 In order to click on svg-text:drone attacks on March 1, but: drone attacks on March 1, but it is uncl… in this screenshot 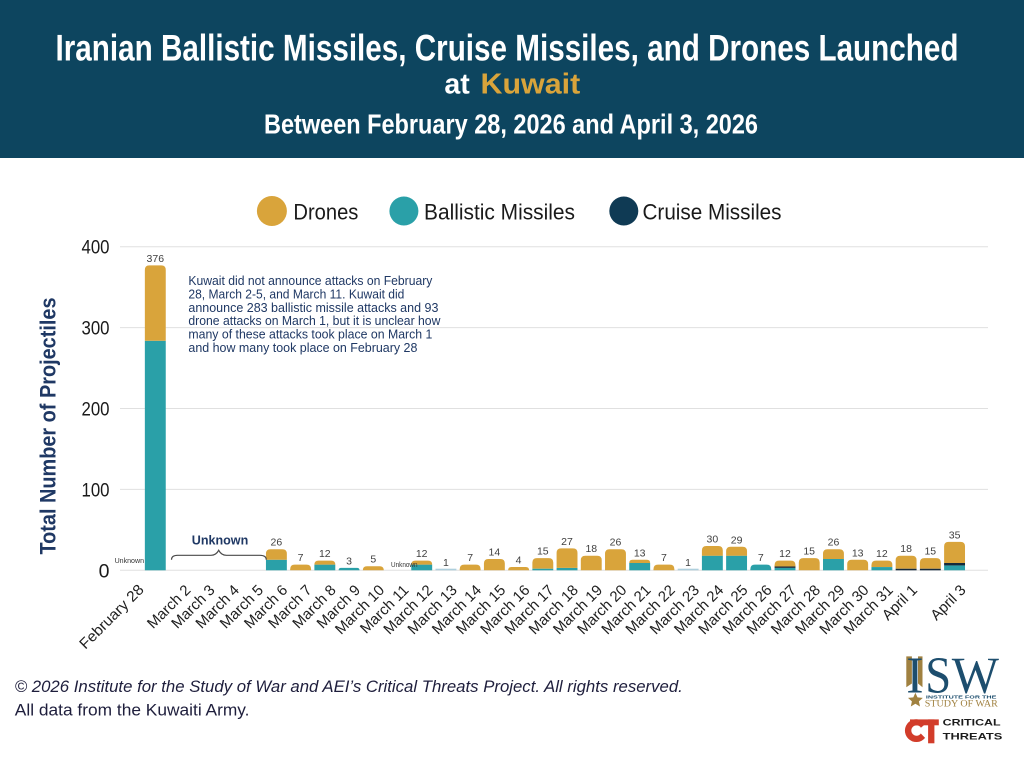, I will do `click(314, 320)`.